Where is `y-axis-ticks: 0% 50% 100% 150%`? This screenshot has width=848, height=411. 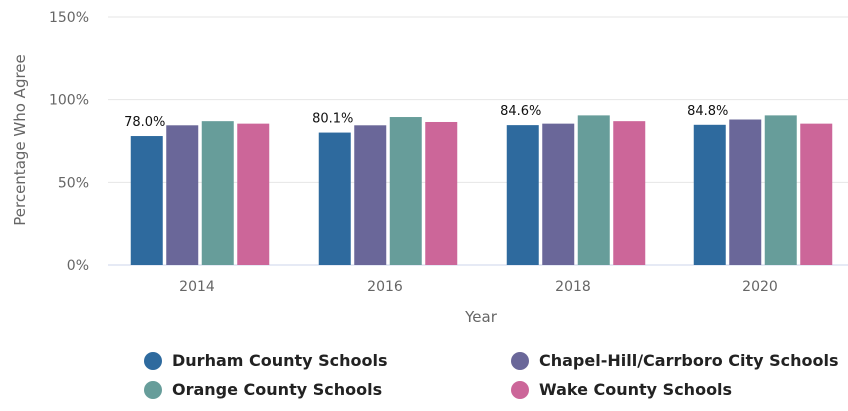 y-axis-ticks: 0% 50% 100% 150% is located at coordinates (69, 142).